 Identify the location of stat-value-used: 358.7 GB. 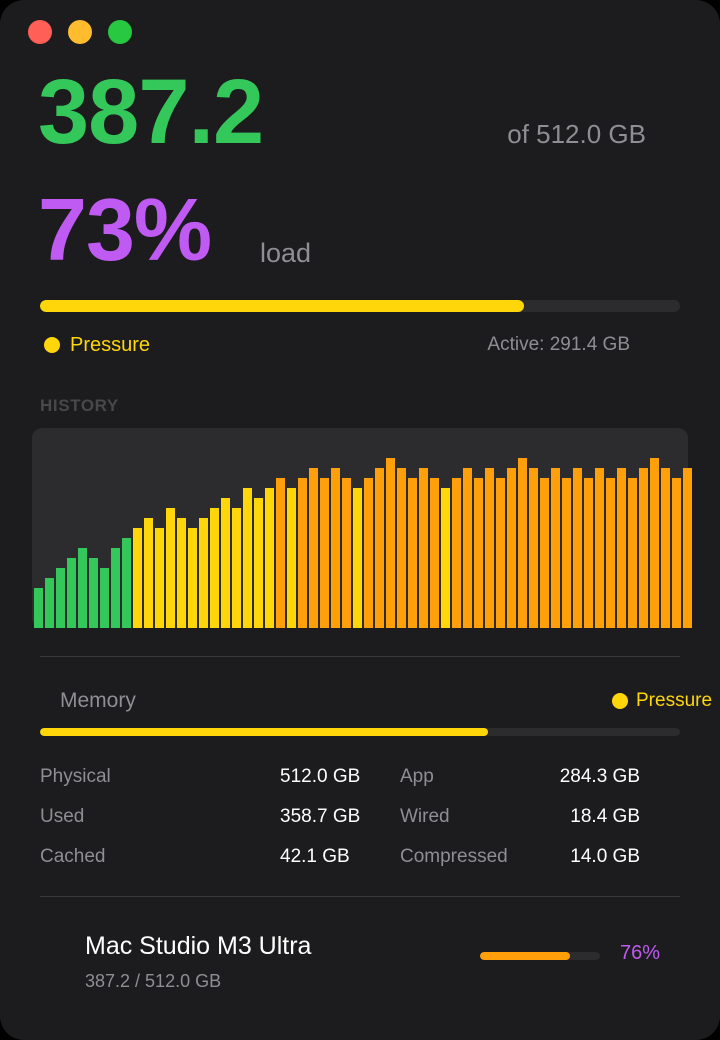
(320, 816).